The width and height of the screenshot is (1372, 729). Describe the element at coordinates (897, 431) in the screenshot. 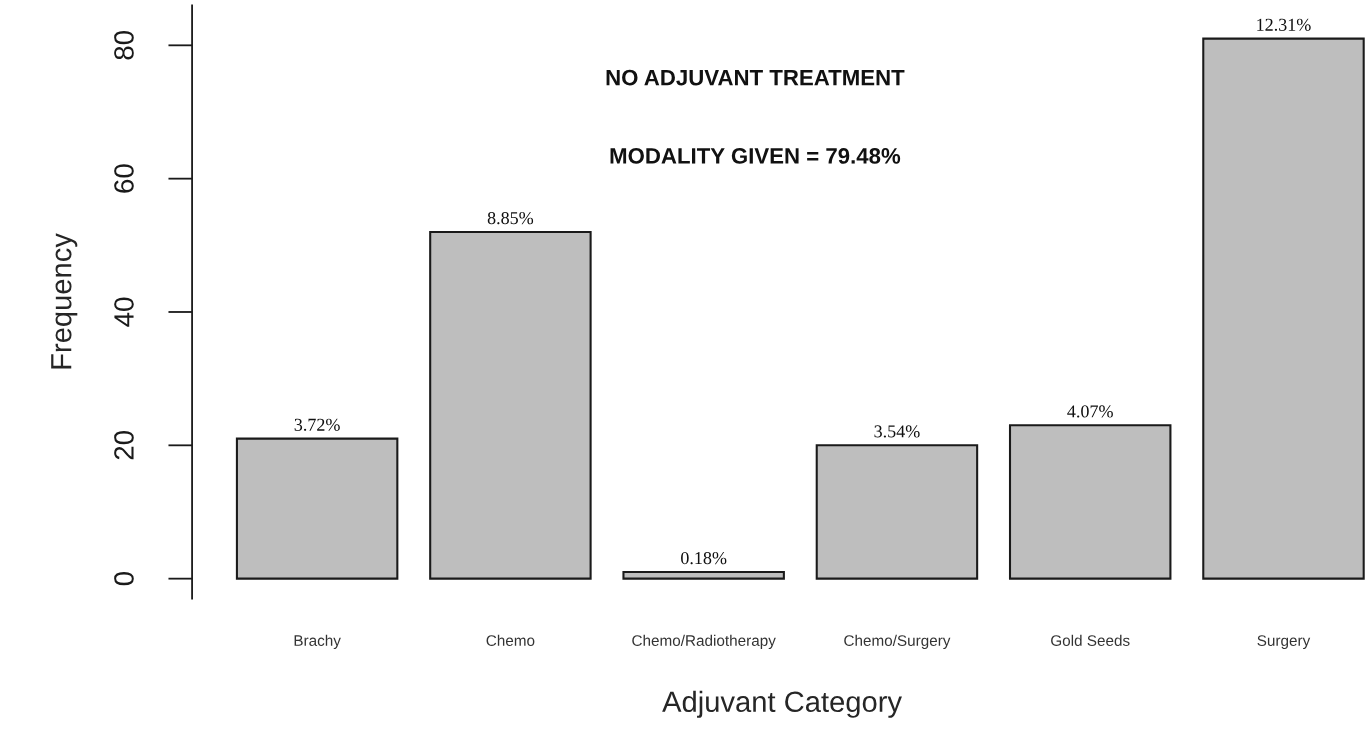

I see `annotation: 3.54%` at that location.